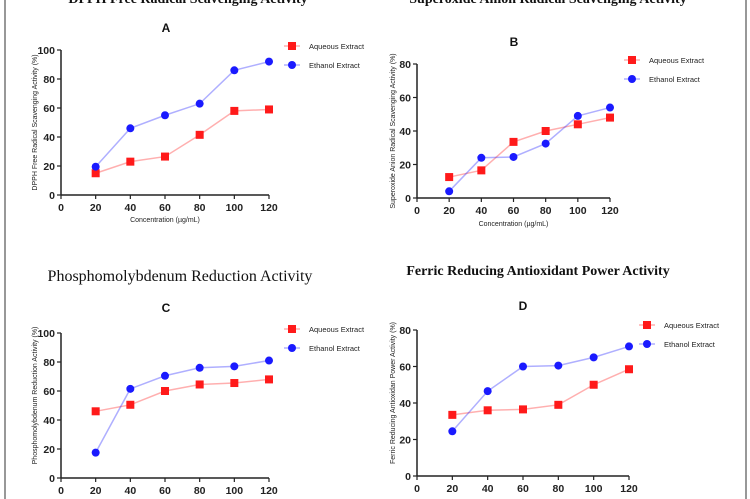 Image resolution: width=750 pixels, height=499 pixels. I want to click on panel-label: C, so click(166, 308).